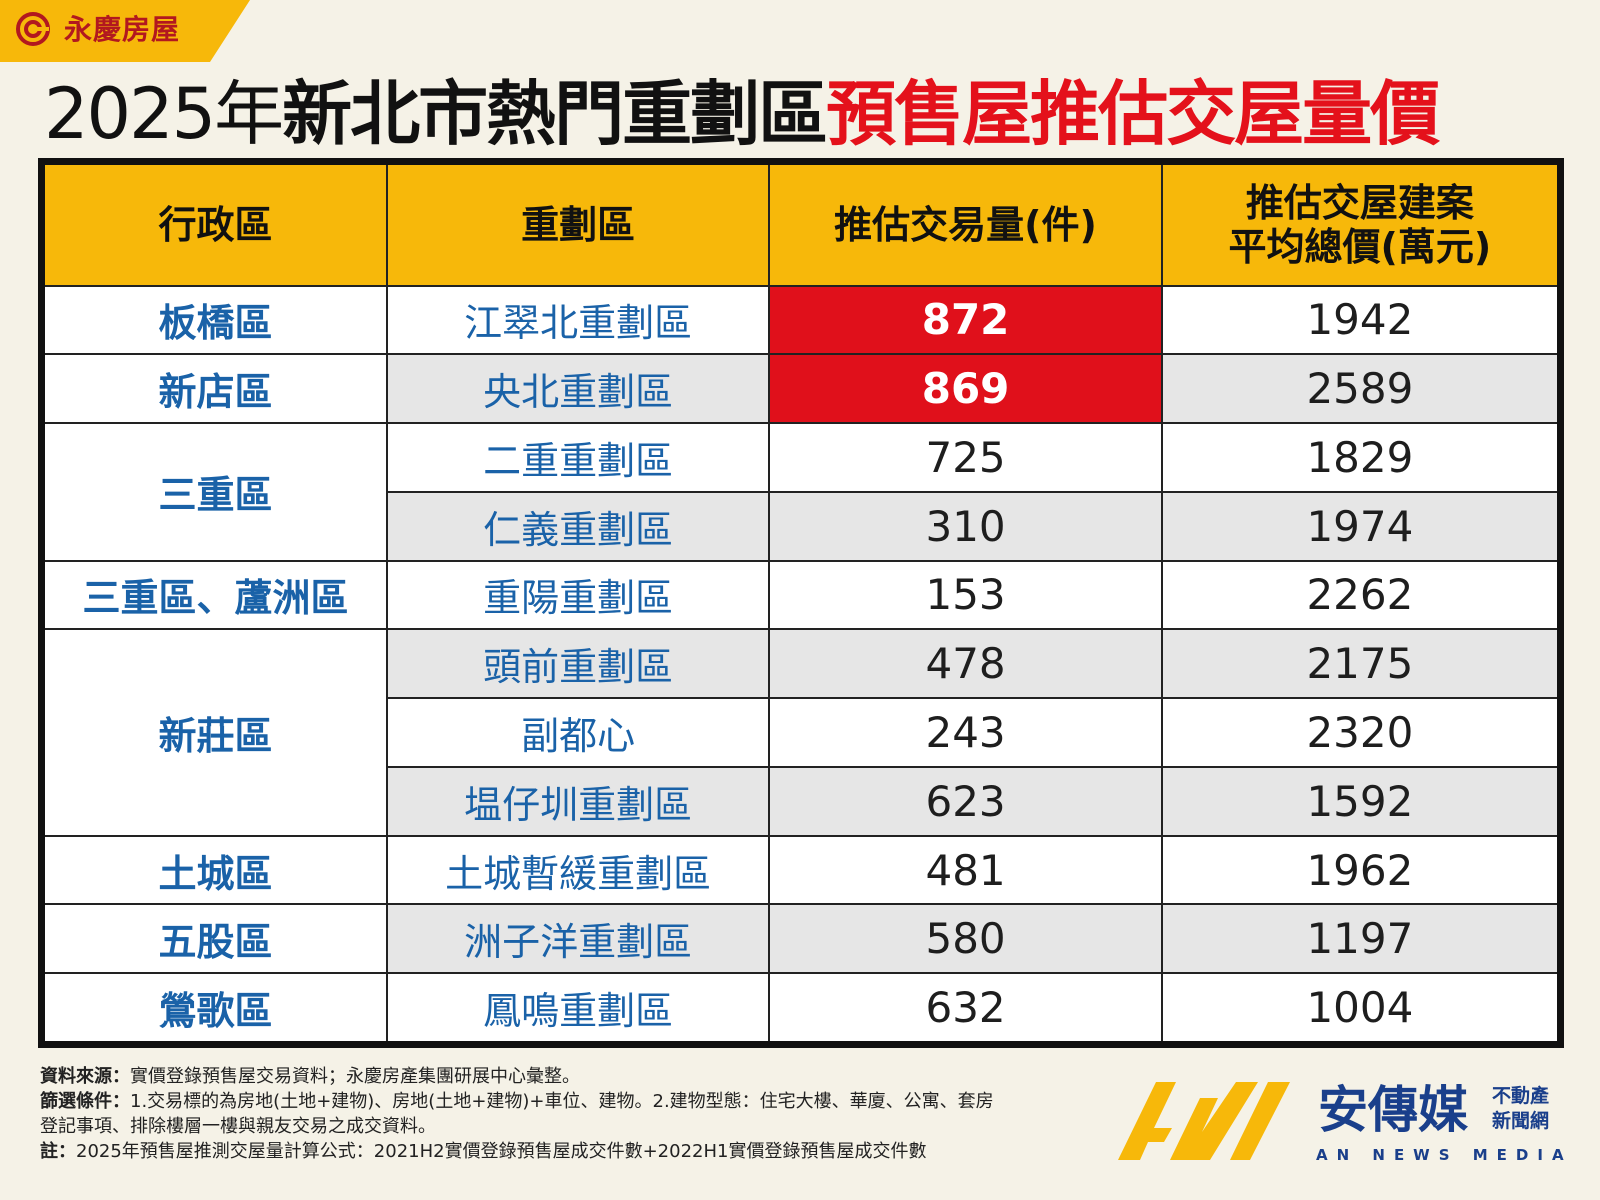 This screenshot has height=1200, width=1600. I want to click on table-row: 副都心 243 2320, so click(802, 732).